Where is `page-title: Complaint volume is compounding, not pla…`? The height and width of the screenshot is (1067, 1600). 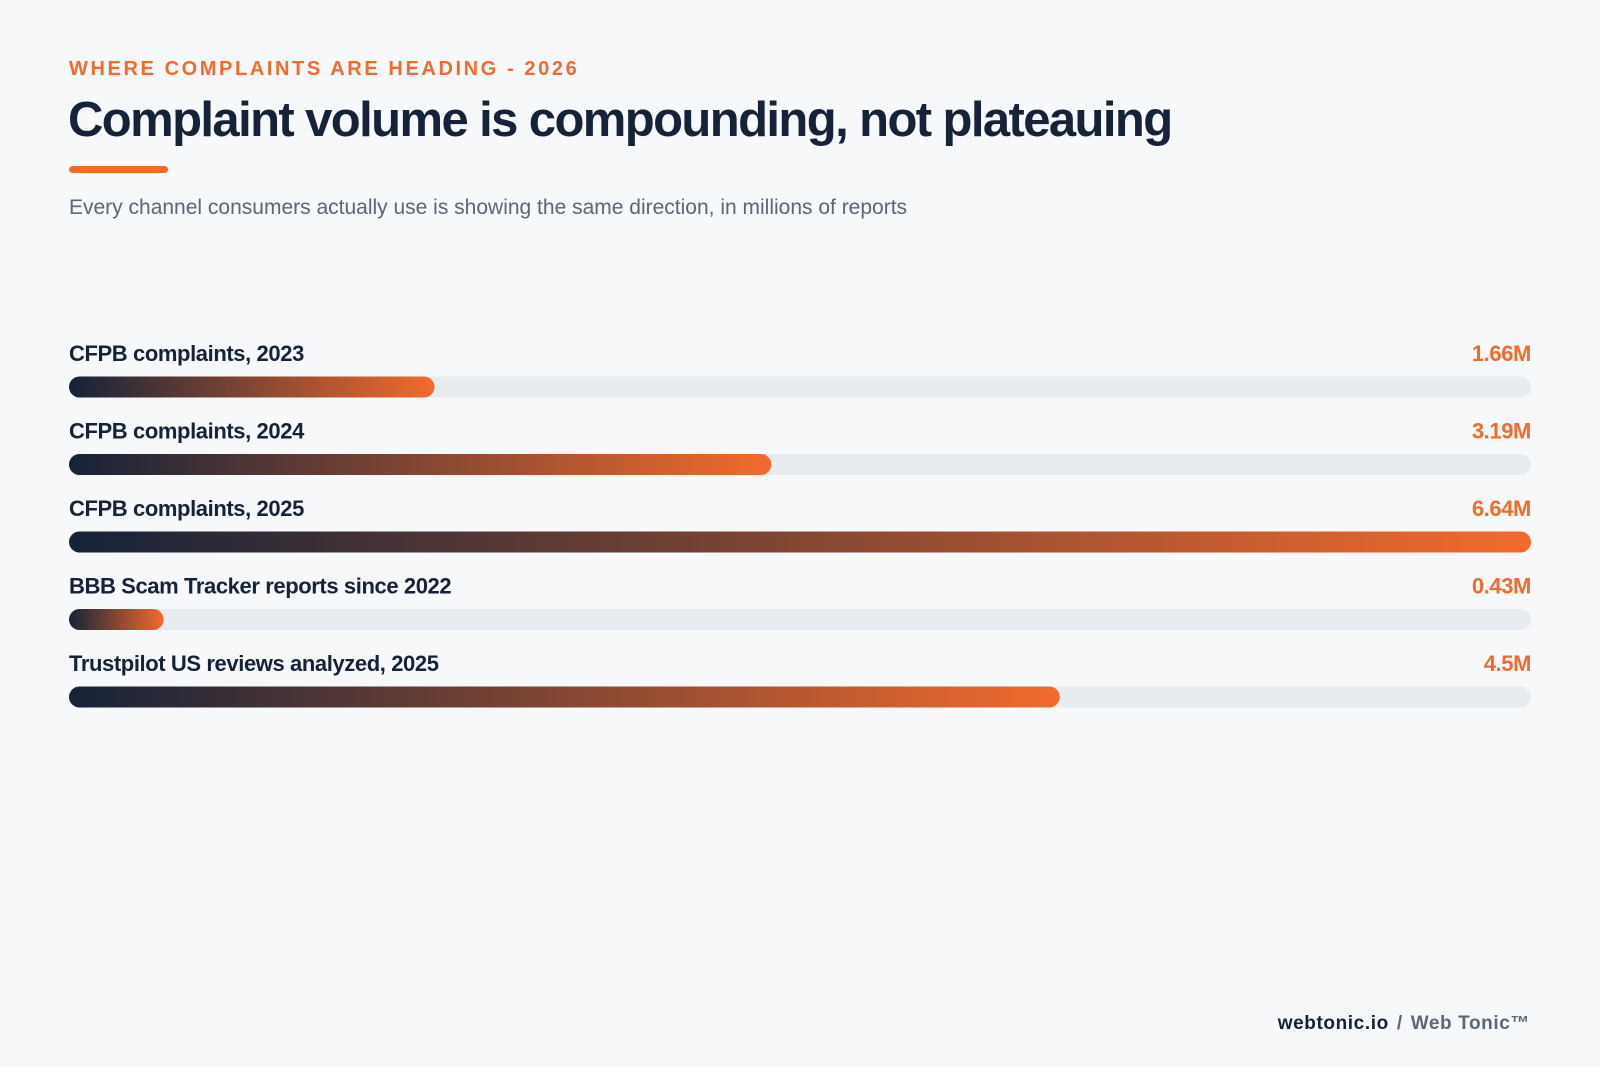
page-title: Complaint volume is compounding, not pla… is located at coordinates (620, 120).